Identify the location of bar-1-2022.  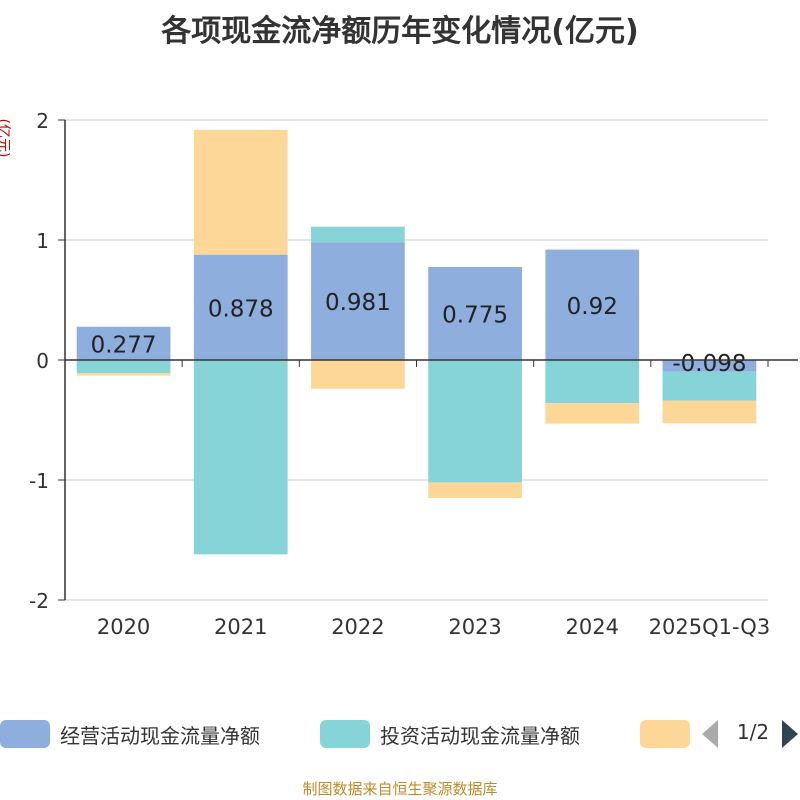
(358, 301).